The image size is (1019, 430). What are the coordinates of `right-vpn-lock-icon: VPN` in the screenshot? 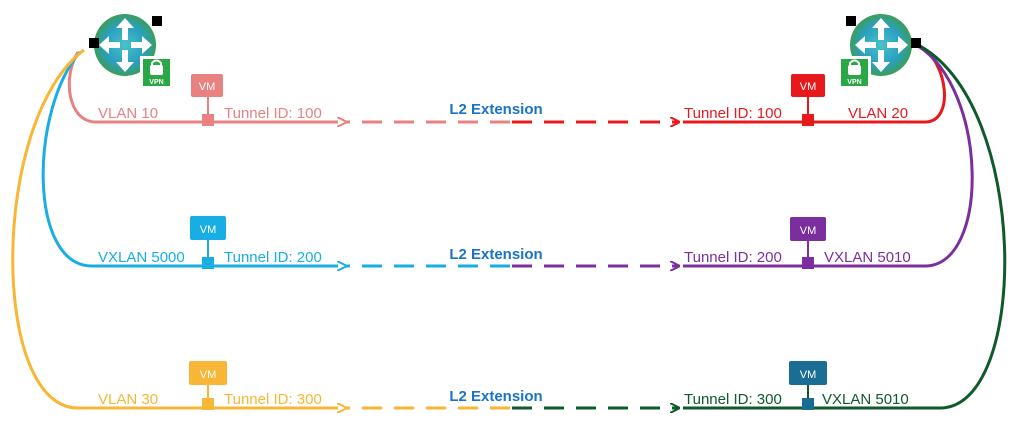 It's located at (854, 72).